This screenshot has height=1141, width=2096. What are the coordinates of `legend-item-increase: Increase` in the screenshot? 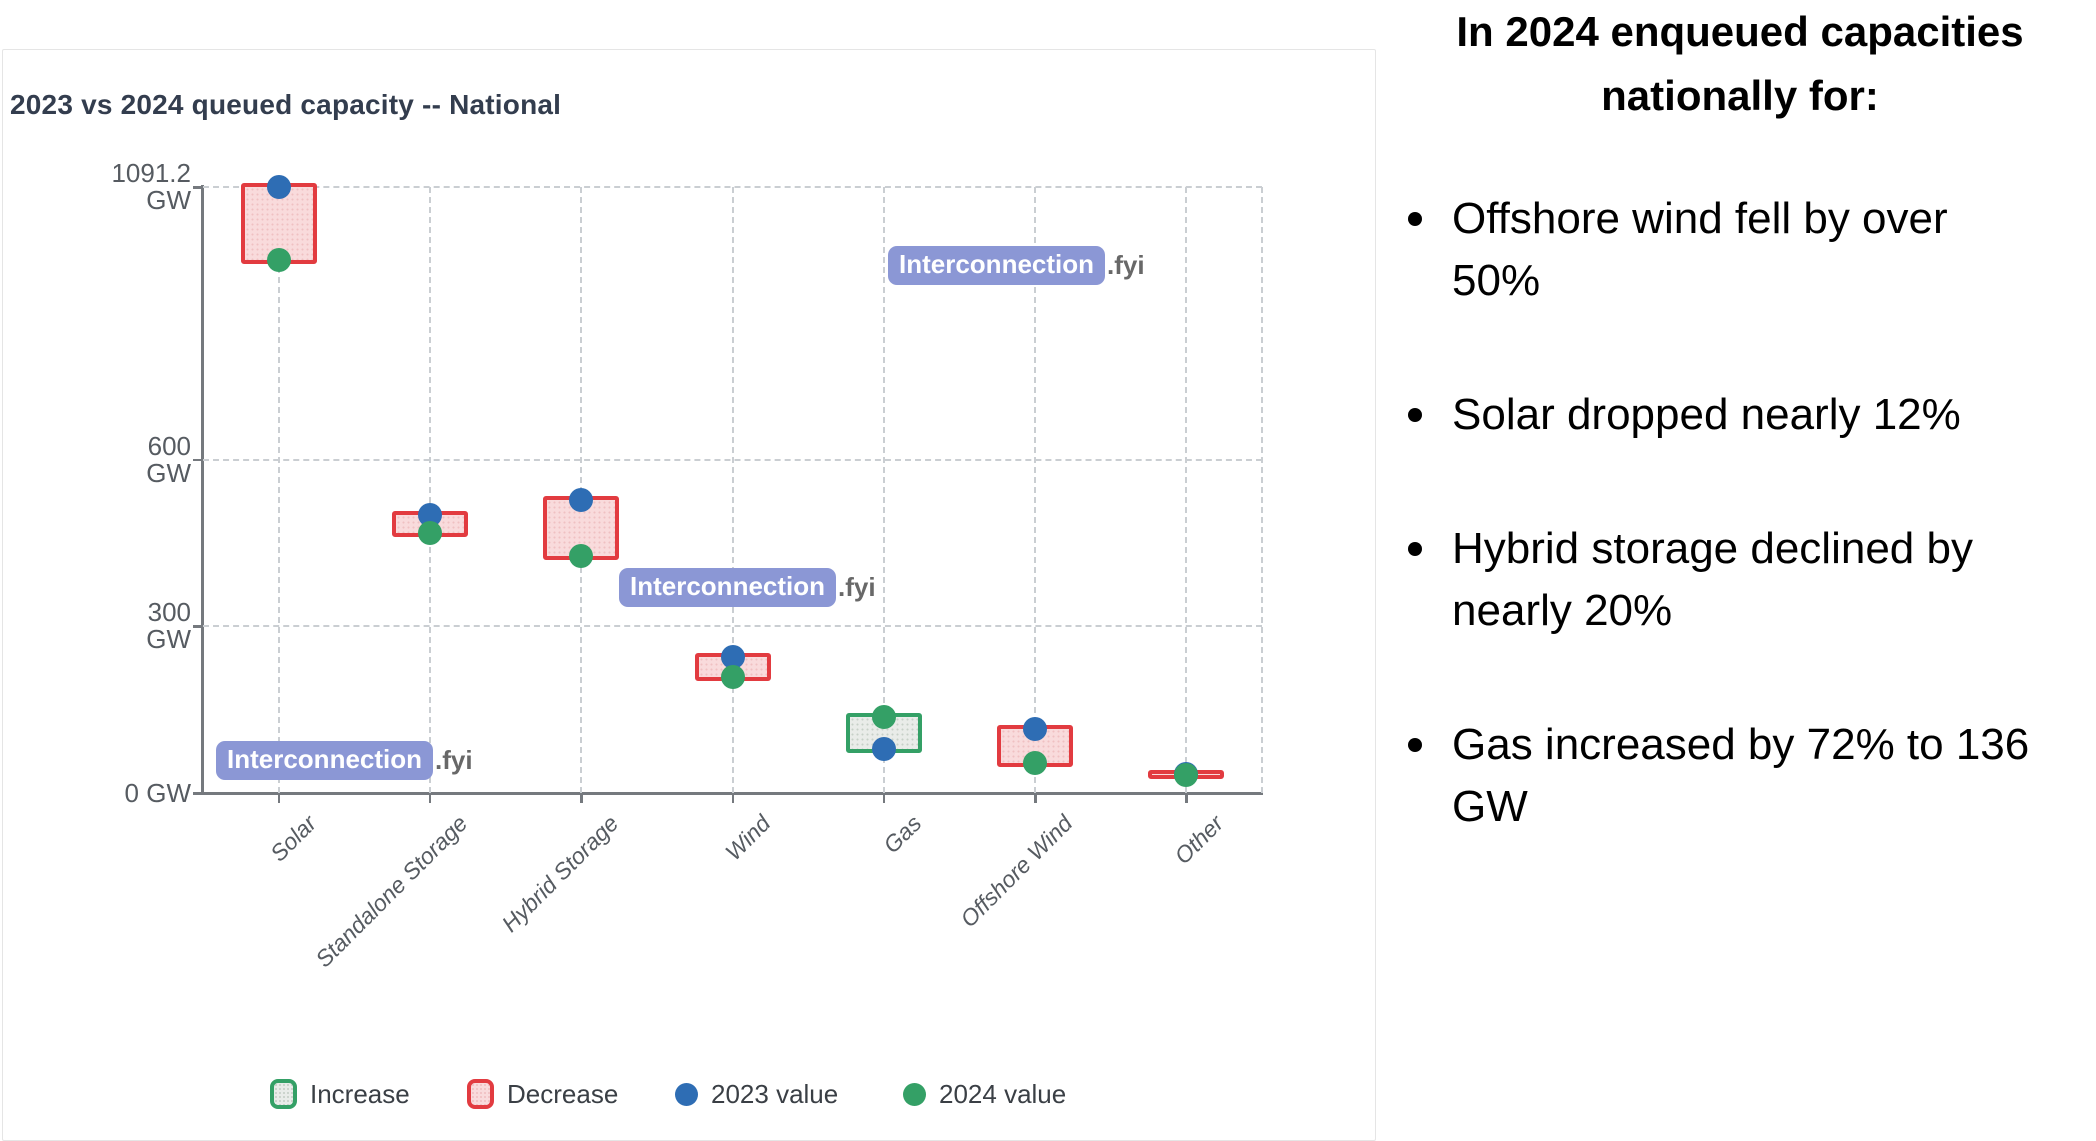 It's located at (340, 1094).